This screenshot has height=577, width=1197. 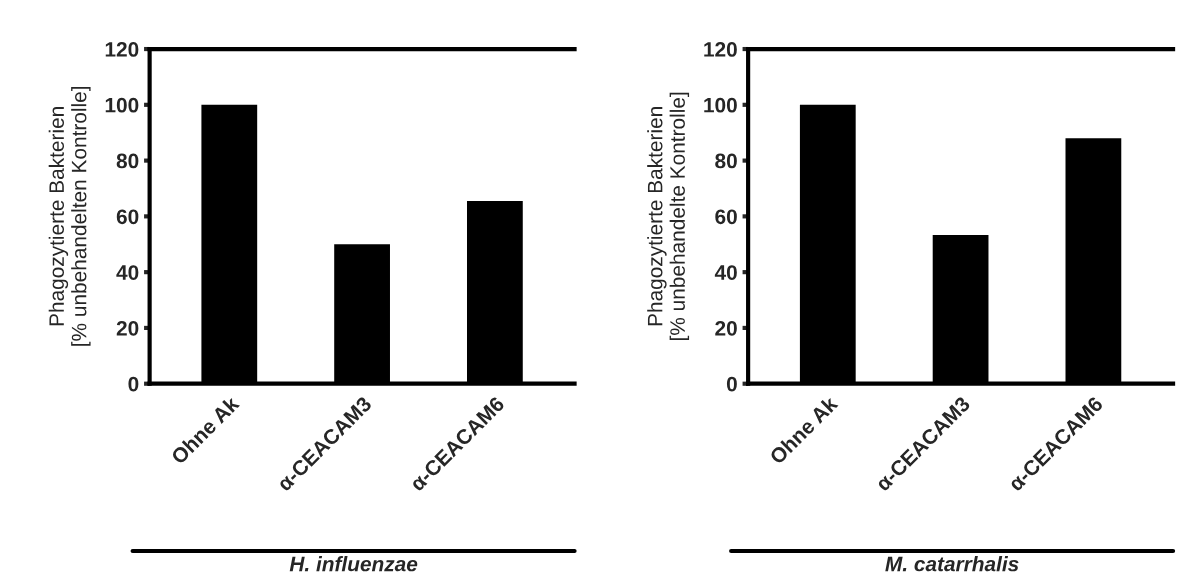 I want to click on text: M. catarrhalis, so click(x=952, y=564).